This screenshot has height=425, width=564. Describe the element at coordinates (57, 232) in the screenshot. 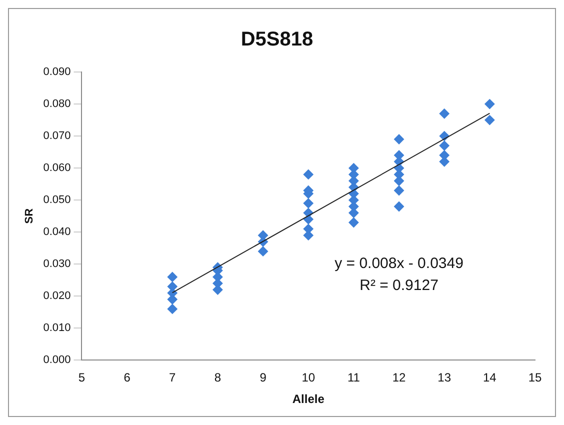

I see `y-tick-label: 0.040` at that location.